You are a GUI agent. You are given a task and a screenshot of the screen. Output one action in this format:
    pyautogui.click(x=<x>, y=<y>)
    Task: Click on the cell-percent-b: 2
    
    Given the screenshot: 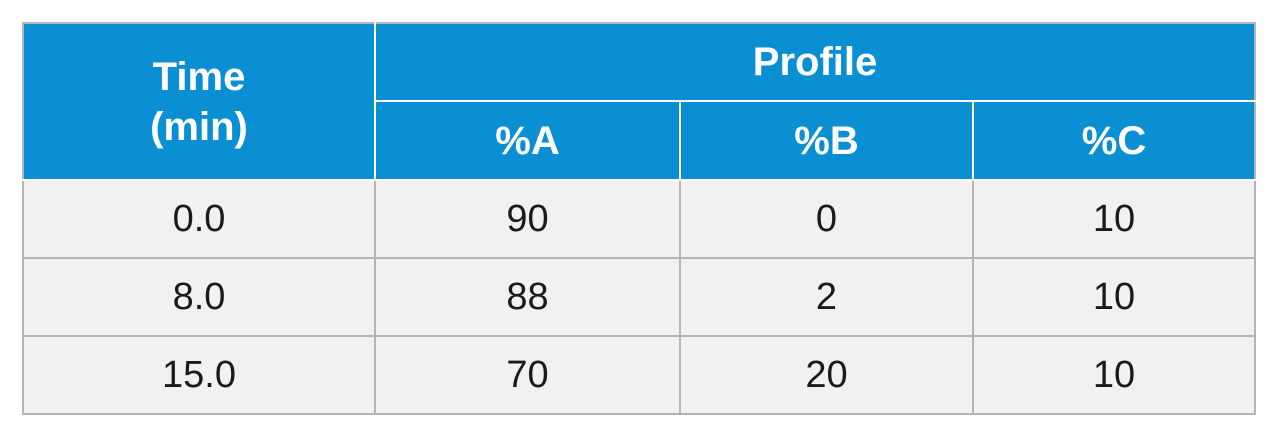 What is the action you would take?
    pyautogui.click(x=826, y=297)
    